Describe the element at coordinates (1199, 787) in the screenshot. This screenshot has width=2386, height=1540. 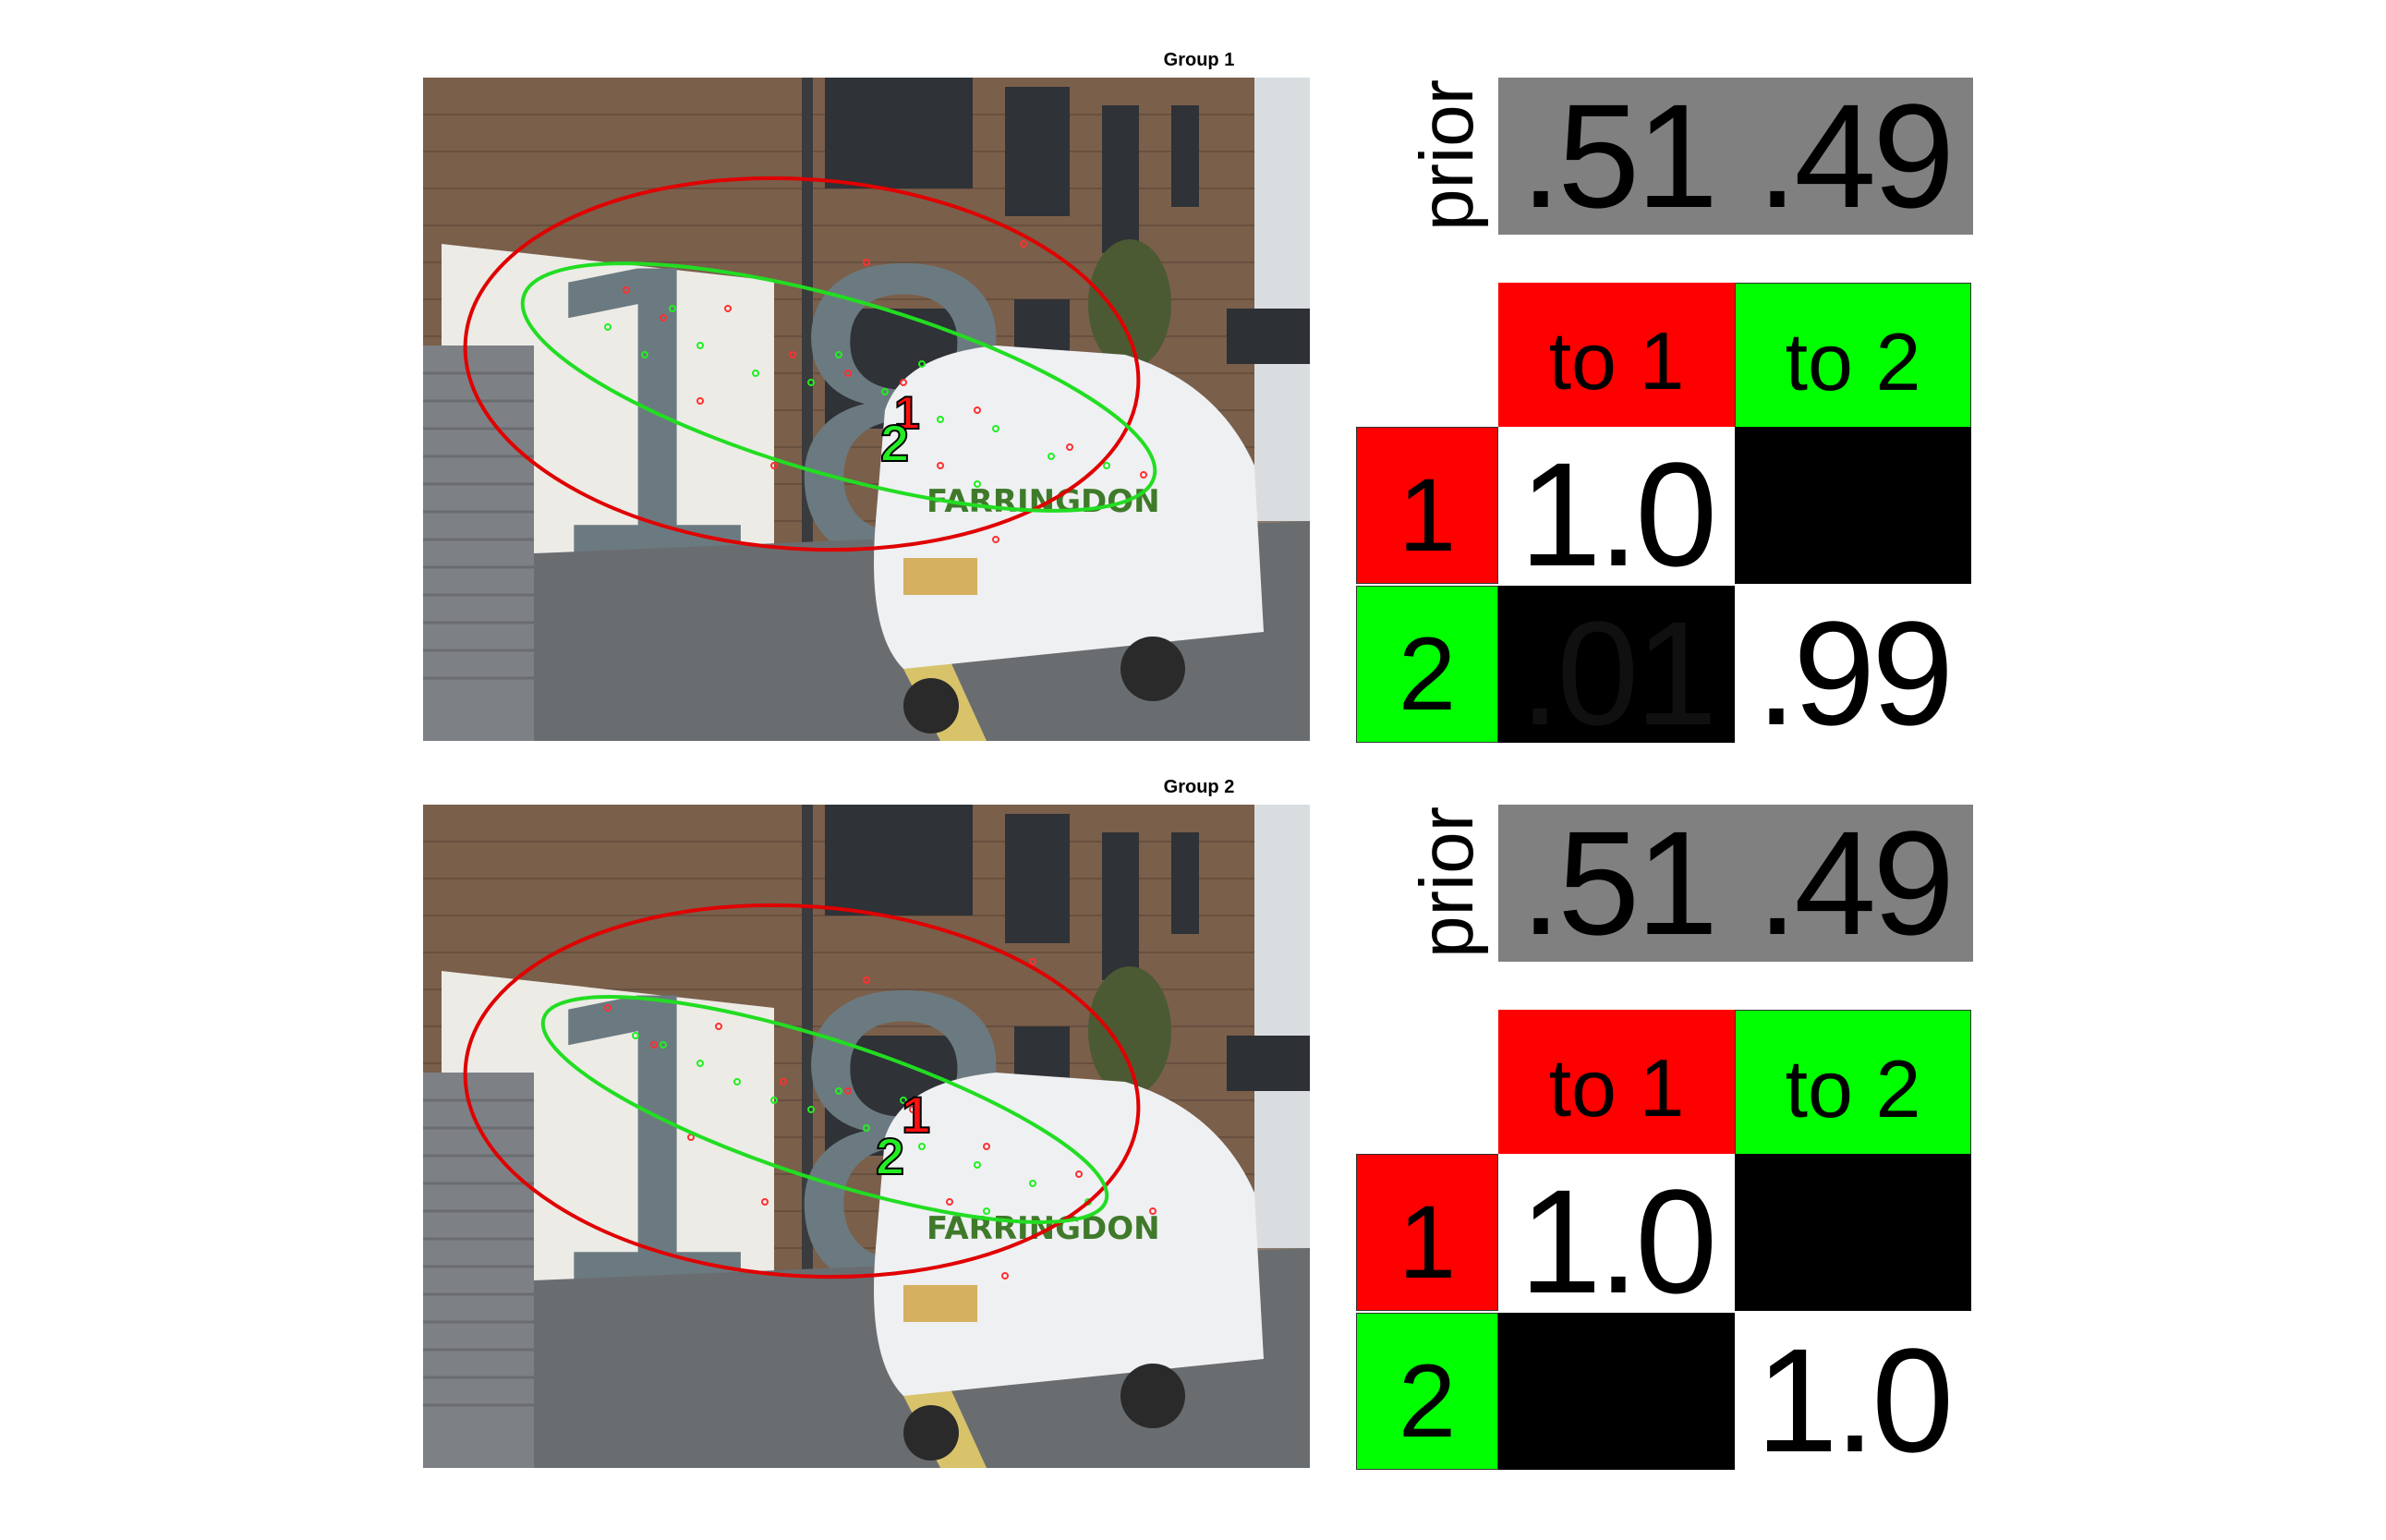
I see `group-title: Group 2` at that location.